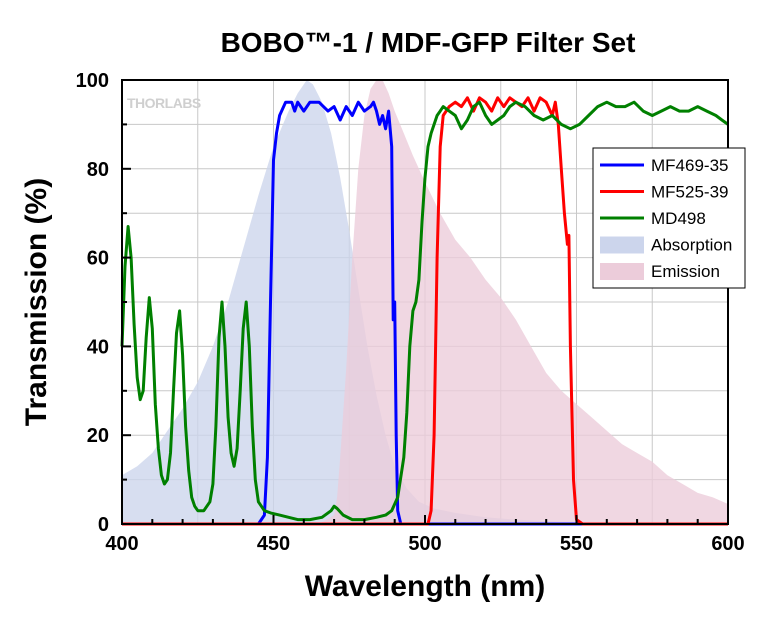  Describe the element at coordinates (622, 271) in the screenshot. I see `legend-swatch-emission` at that location.